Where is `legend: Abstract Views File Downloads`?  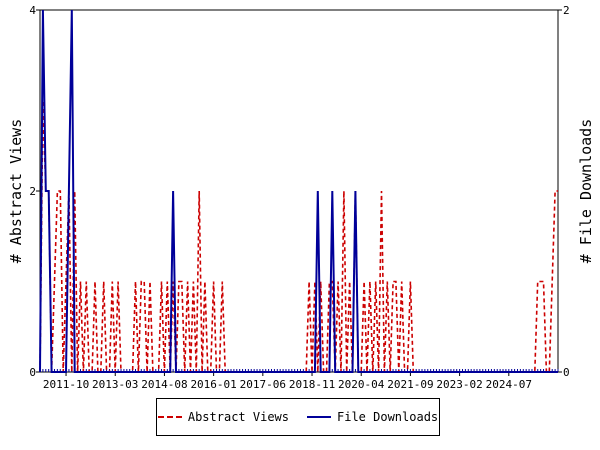
legend: Abstract Views File Downloads is located at coordinates (298, 417).